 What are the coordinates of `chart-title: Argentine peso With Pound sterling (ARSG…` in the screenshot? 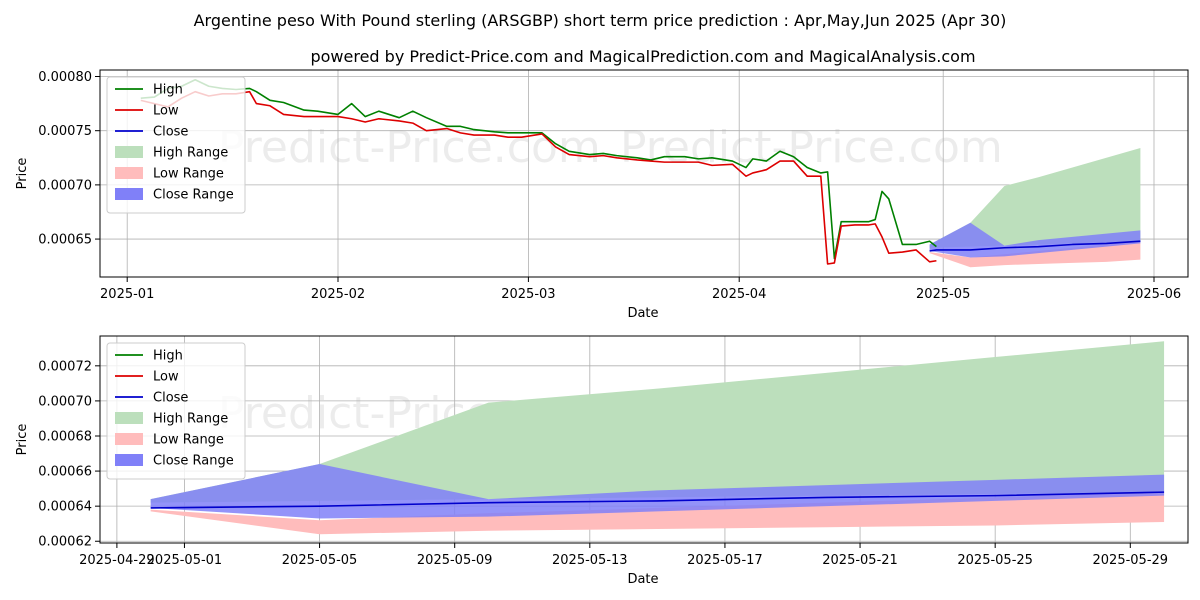 It's located at (600, 20).